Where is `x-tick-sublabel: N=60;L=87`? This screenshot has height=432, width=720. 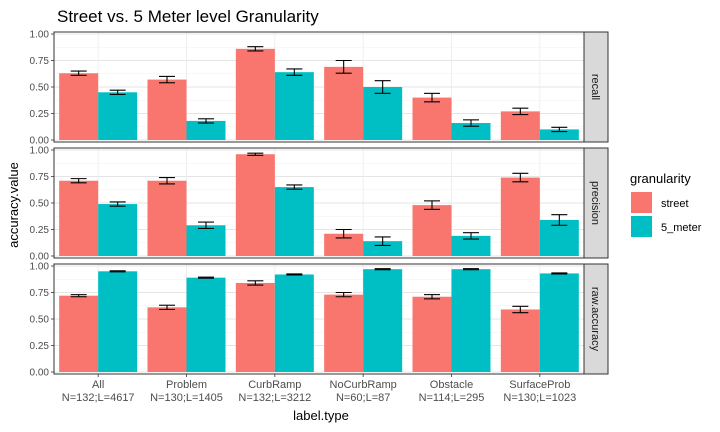
x-tick-sublabel: N=60;L=87 is located at coordinates (363, 398).